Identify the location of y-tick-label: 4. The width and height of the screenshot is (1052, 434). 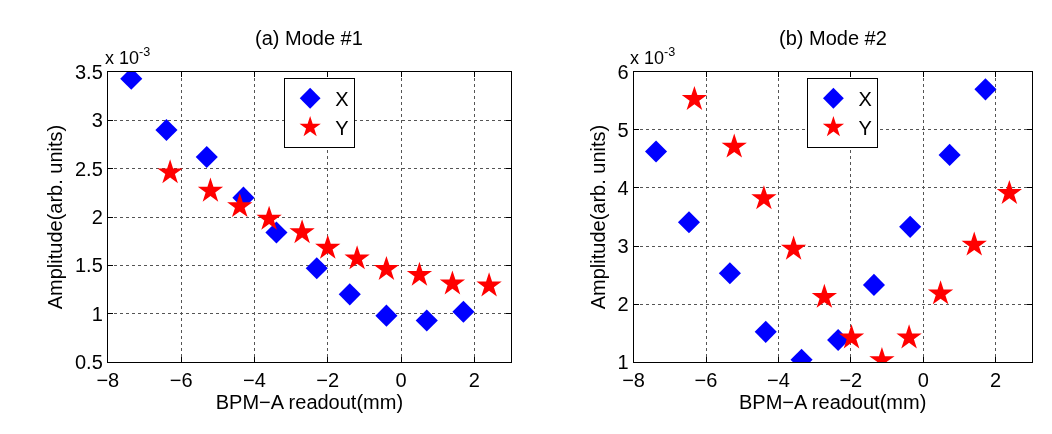
(623, 187).